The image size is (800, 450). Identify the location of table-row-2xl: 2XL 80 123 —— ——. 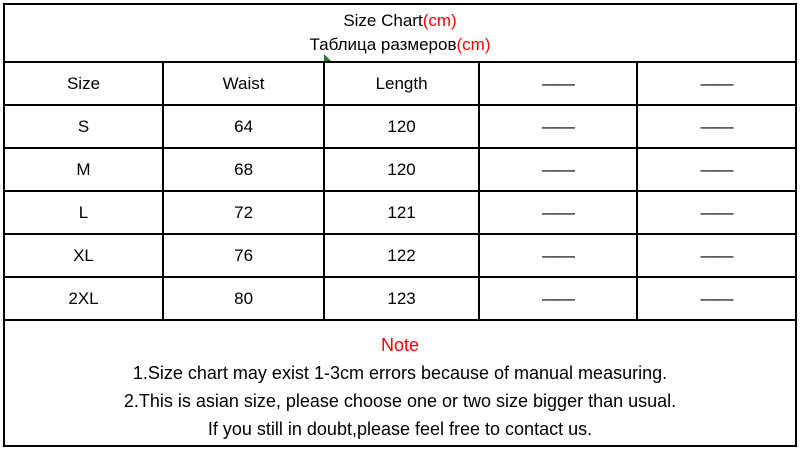
(400, 298).